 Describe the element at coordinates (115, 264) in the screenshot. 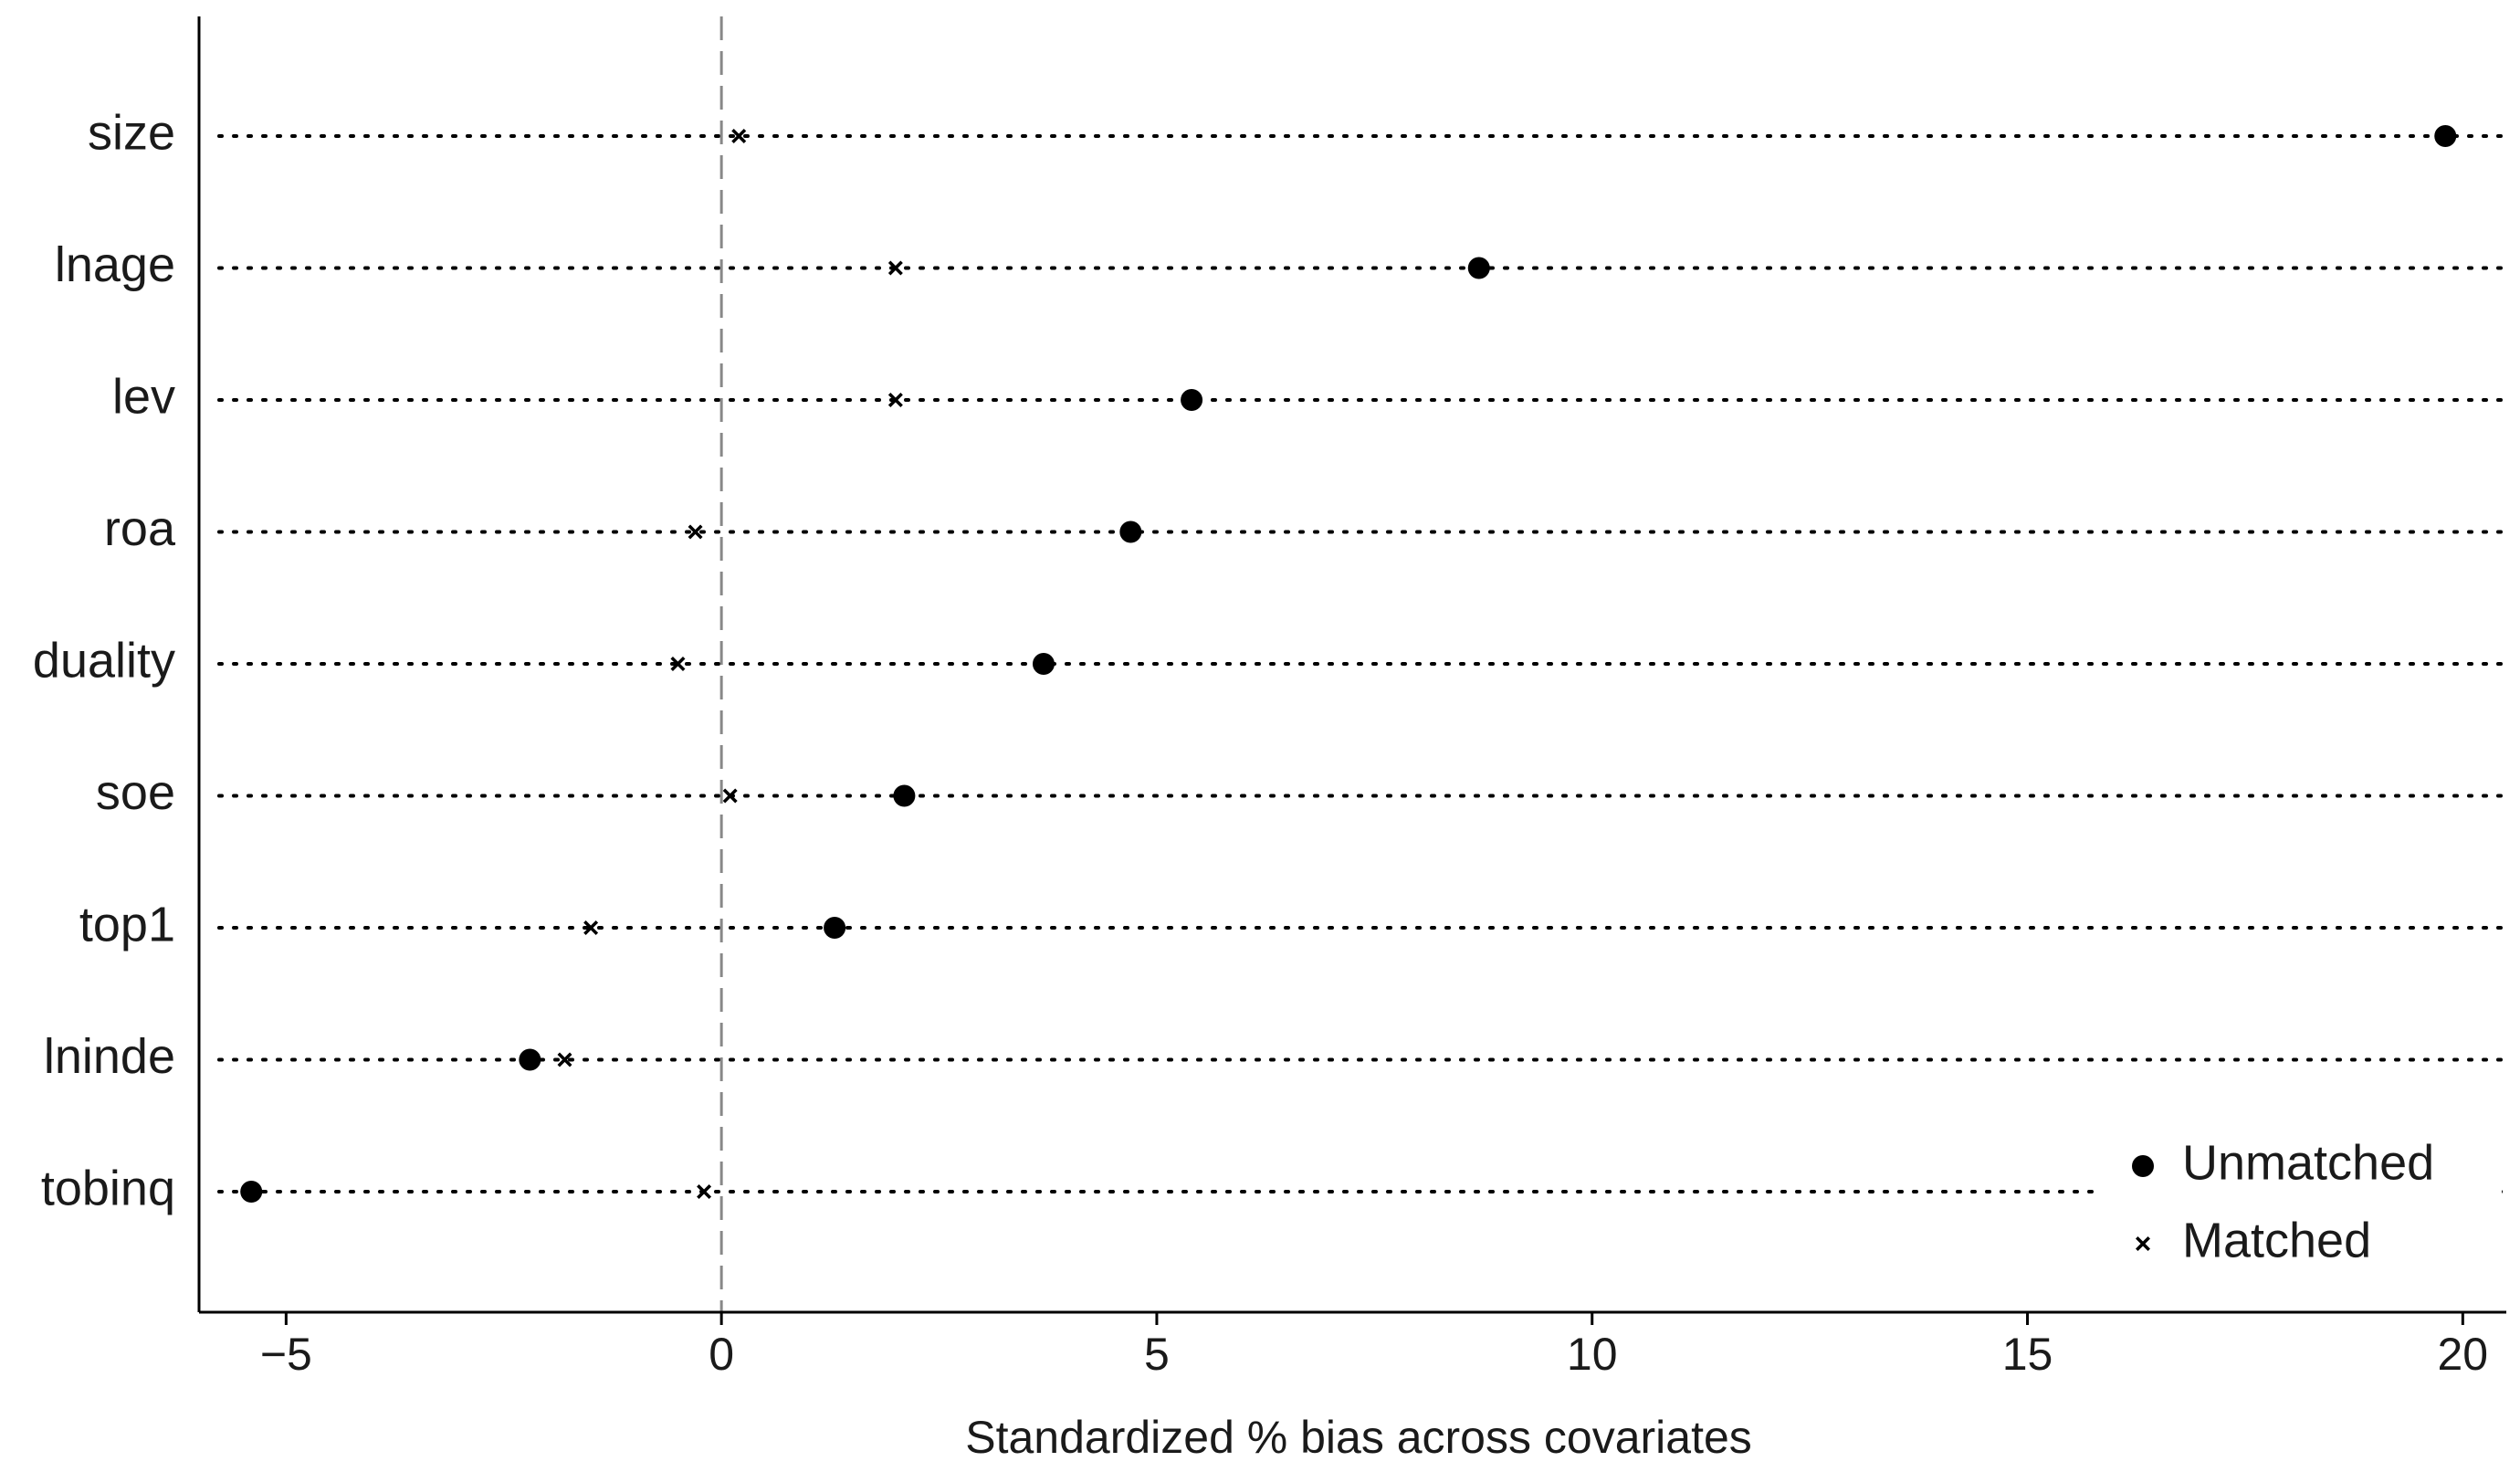

I see `y-tick-label: lnage` at that location.